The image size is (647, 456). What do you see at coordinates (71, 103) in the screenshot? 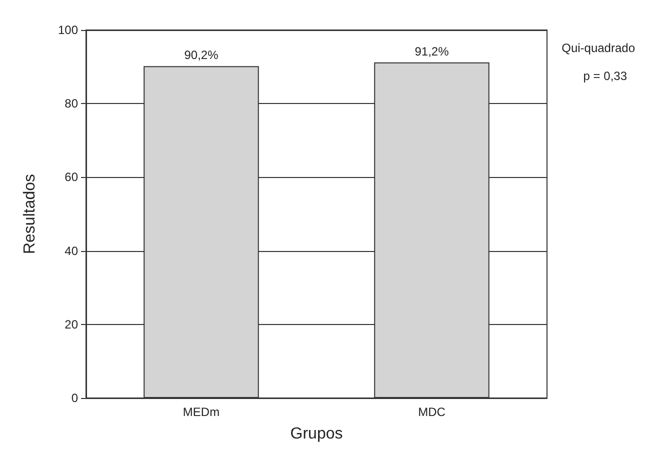
I see `y-tick-label: 80` at bounding box center [71, 103].